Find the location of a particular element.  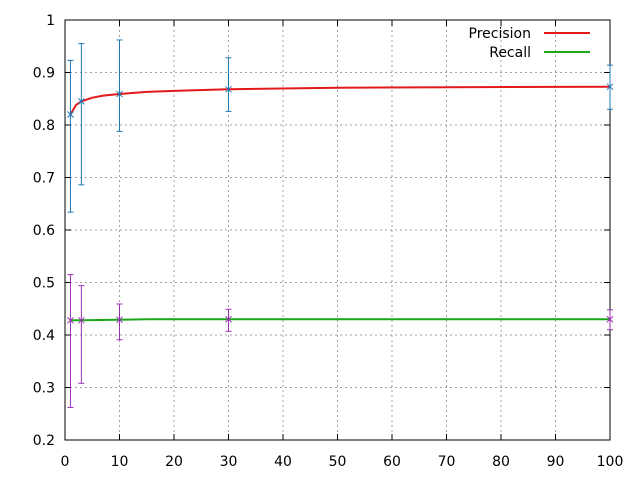

legend: Precision Recall is located at coordinates (529, 43).